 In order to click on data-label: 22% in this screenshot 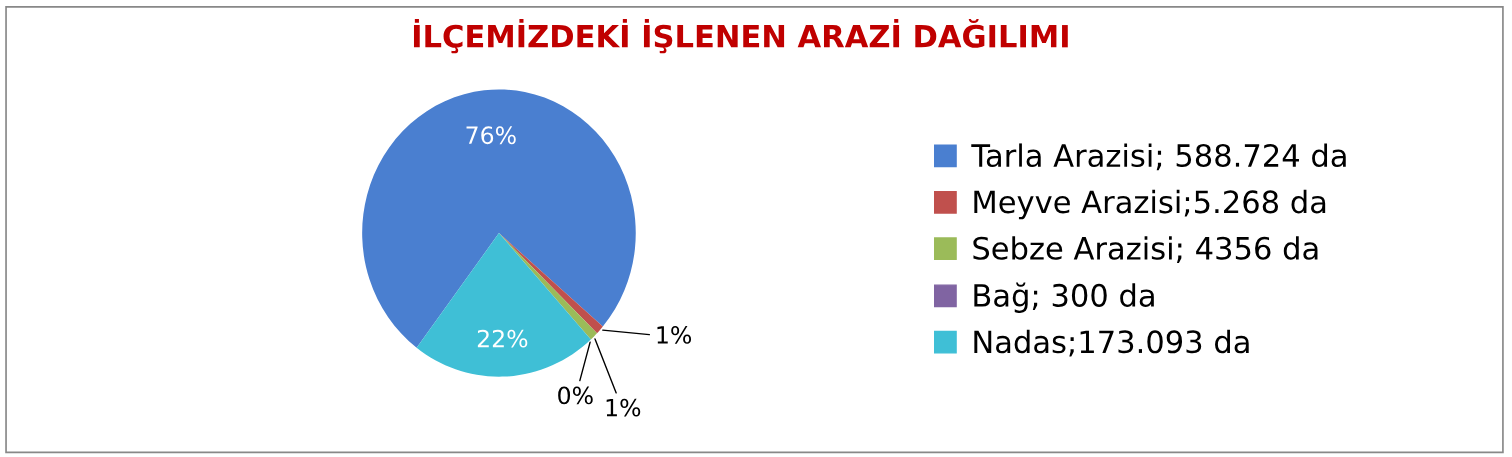, I will do `click(502, 338)`.